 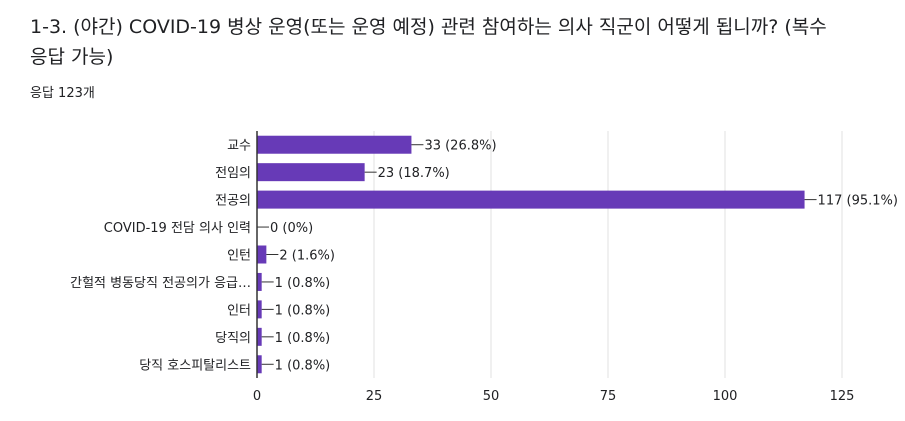 I want to click on value-label: 2 (1.6%), so click(x=307, y=256).